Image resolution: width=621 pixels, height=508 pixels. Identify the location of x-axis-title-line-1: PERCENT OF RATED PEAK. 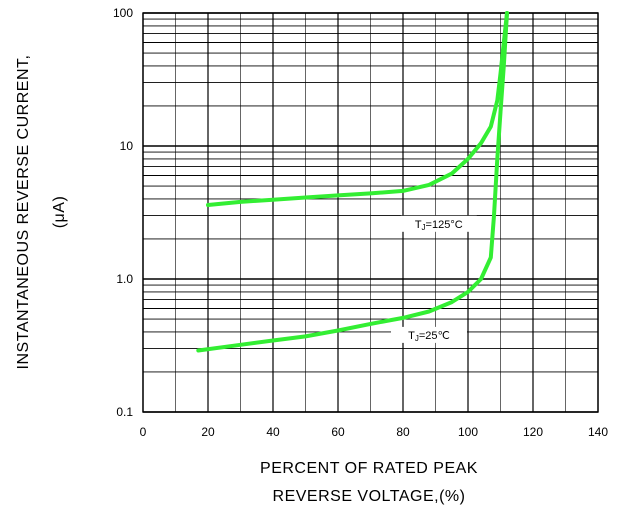
(369, 468).